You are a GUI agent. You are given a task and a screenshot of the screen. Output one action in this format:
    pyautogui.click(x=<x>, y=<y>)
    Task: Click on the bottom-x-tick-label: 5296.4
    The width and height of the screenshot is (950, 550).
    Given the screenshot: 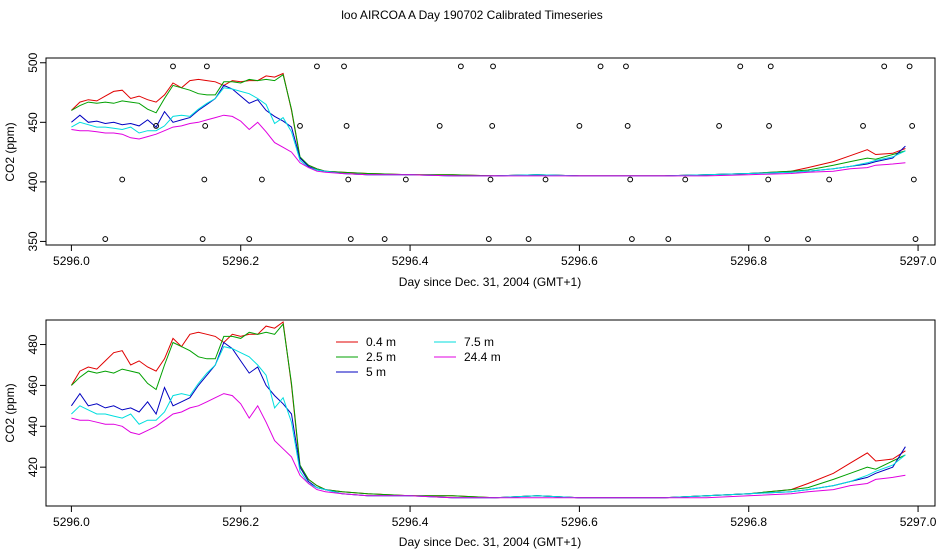 What is the action you would take?
    pyautogui.click(x=410, y=522)
    